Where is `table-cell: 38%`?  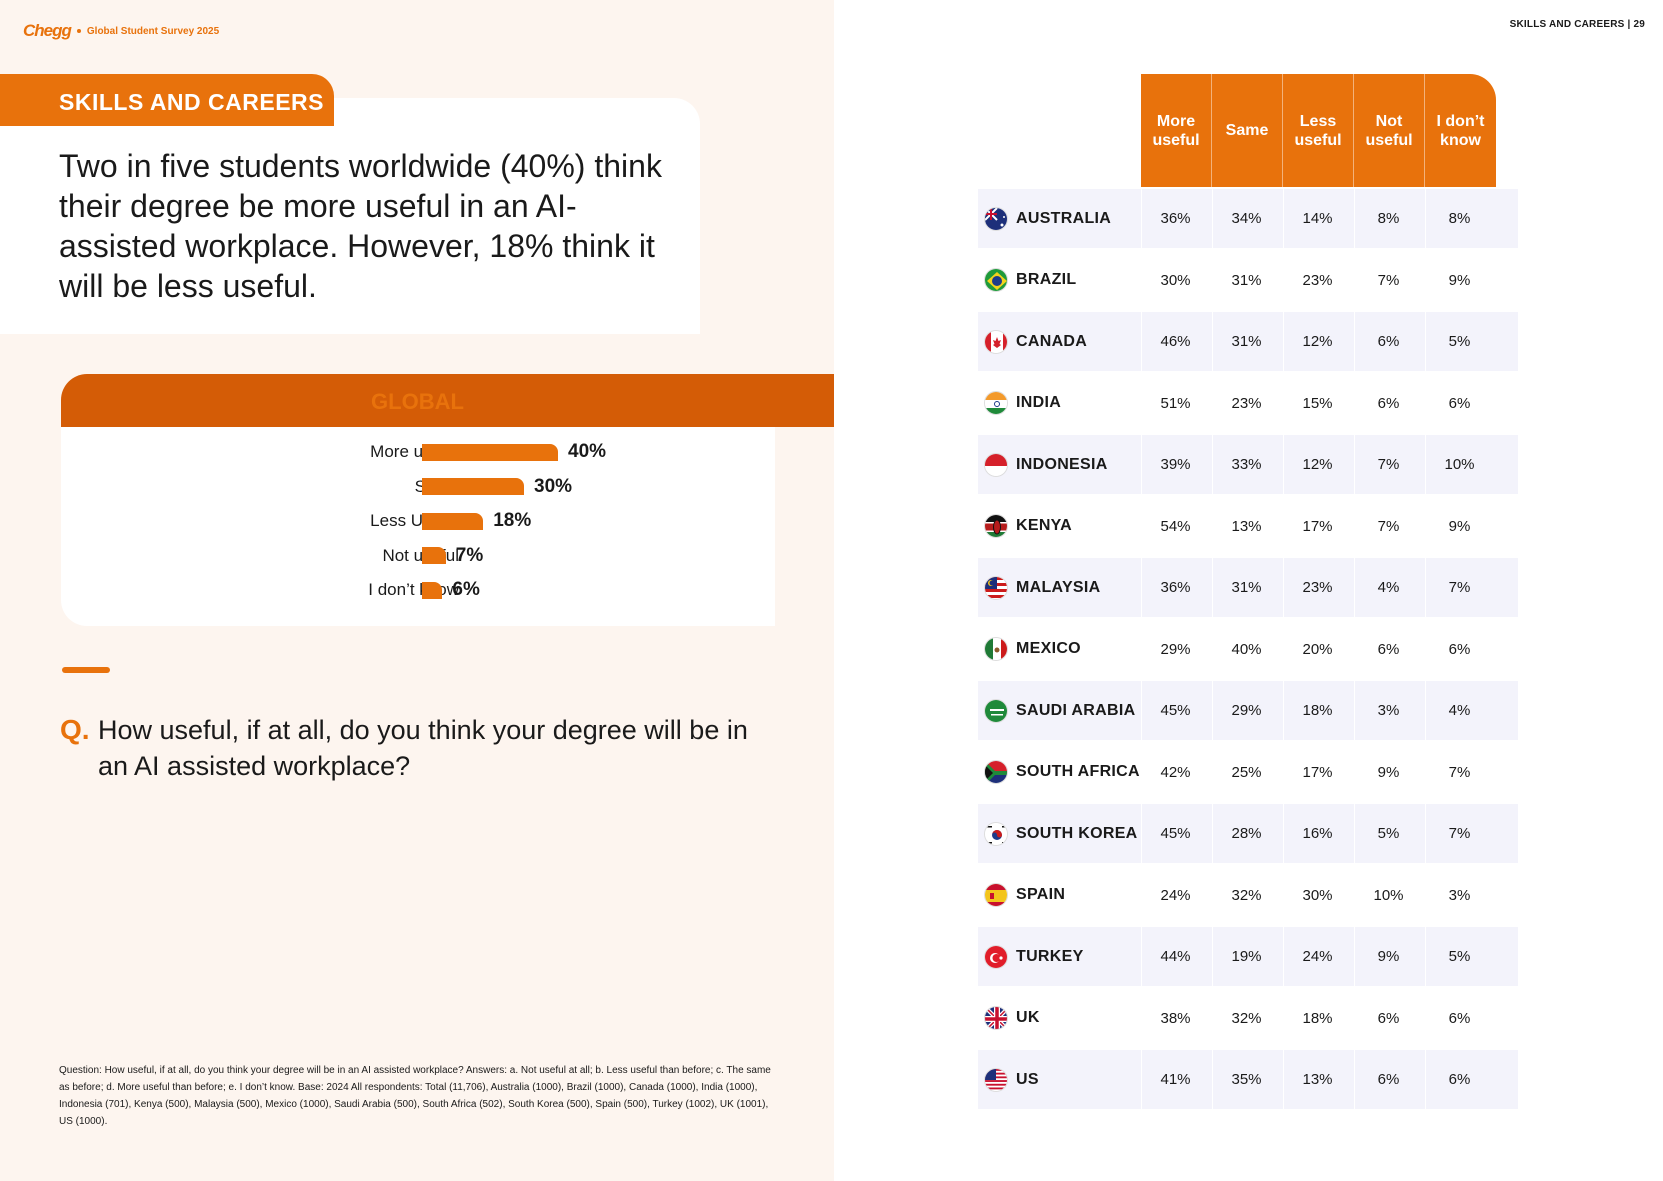
table-cell: 38% is located at coordinates (1175, 1018).